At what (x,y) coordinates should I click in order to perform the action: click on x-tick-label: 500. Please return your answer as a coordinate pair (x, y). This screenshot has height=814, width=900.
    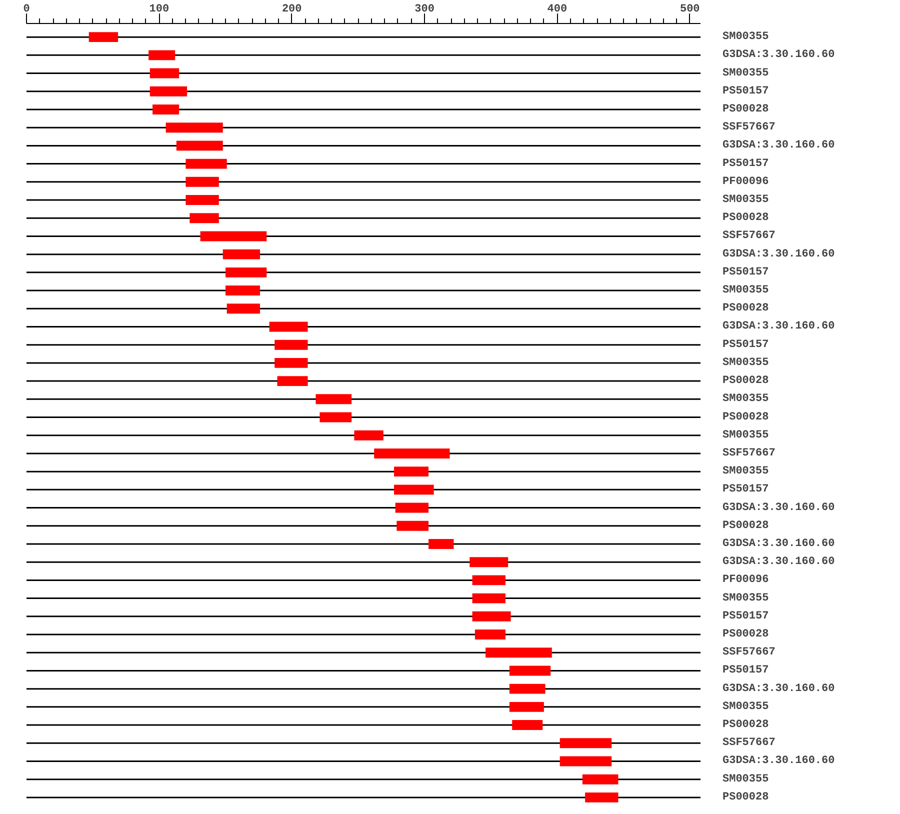
    Looking at the image, I should click on (690, 10).